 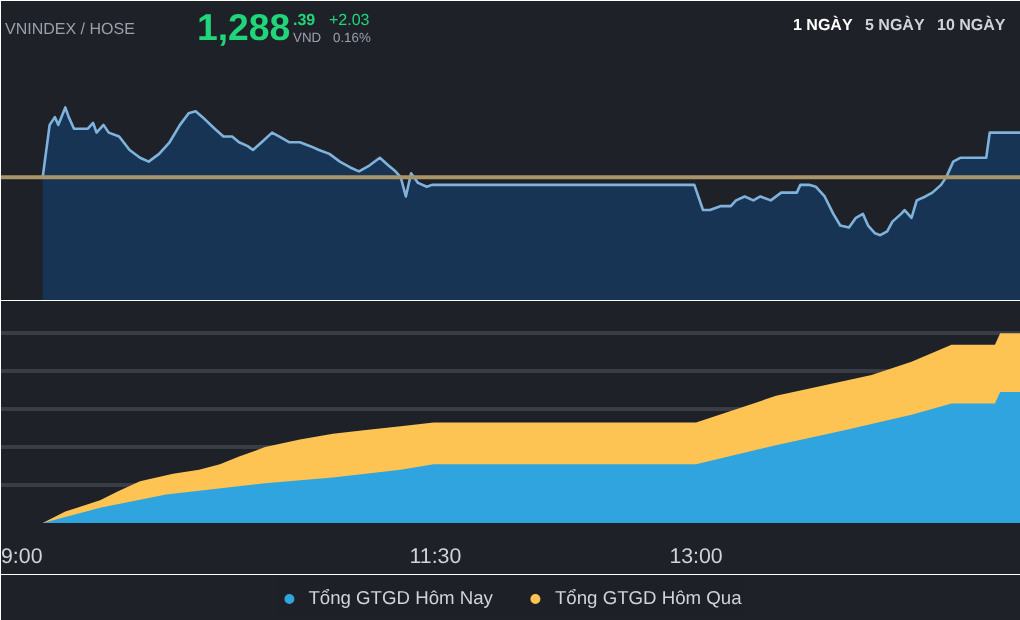 I want to click on text: .39, so click(x=305, y=20).